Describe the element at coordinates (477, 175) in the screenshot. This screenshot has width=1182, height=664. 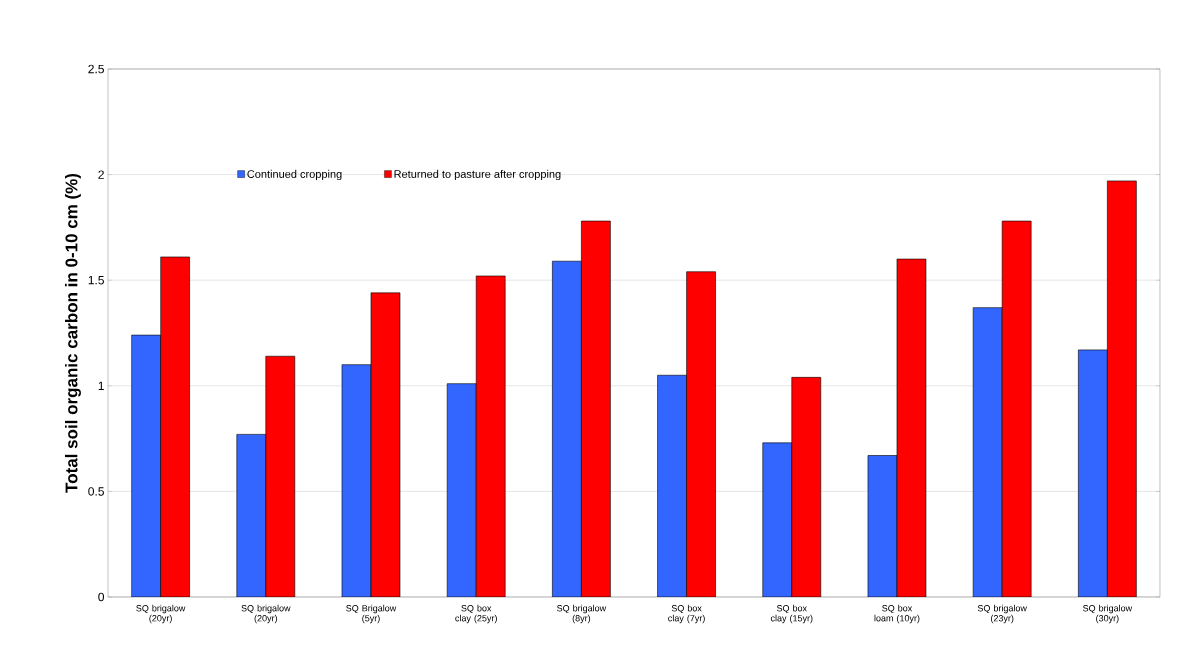
I see `legend-label: Returned to pasture after cropping` at that location.